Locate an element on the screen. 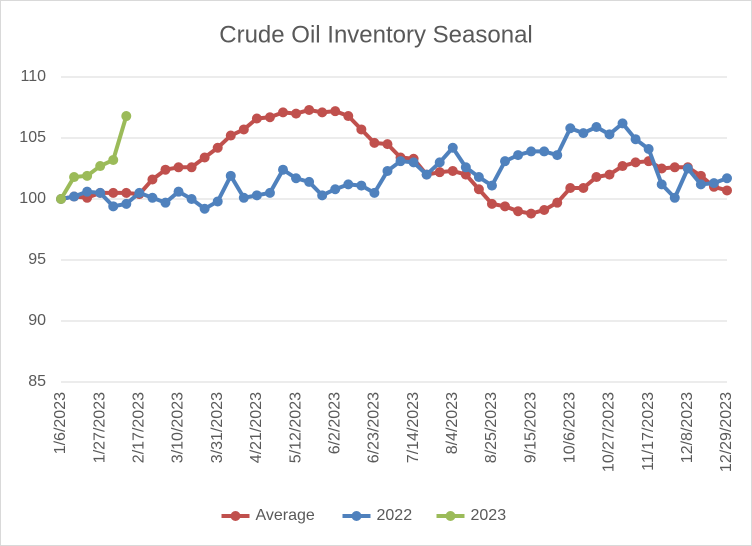  x-tick-label: 12/29/2023 is located at coordinates (726, 432).